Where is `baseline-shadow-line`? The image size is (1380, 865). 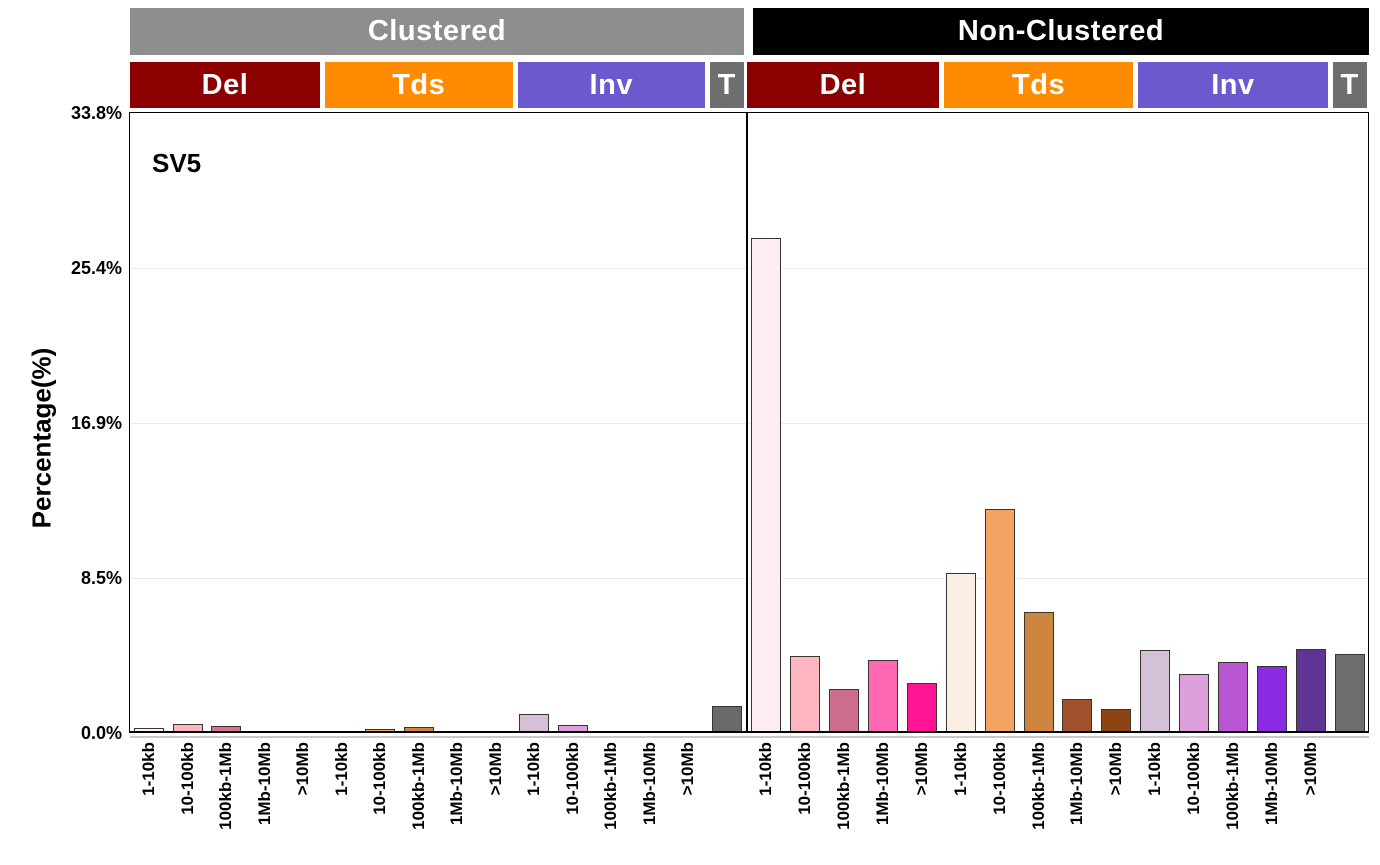 baseline-shadow-line is located at coordinates (749, 737).